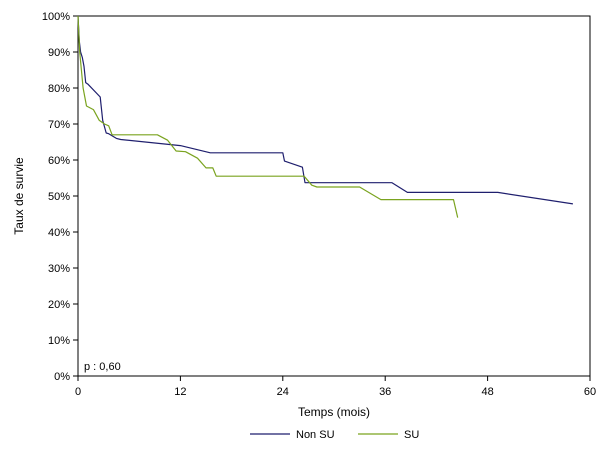 This screenshot has height=450, width=600. What do you see at coordinates (59, 269) in the screenshot?
I see `y-tick-label: 30%` at bounding box center [59, 269].